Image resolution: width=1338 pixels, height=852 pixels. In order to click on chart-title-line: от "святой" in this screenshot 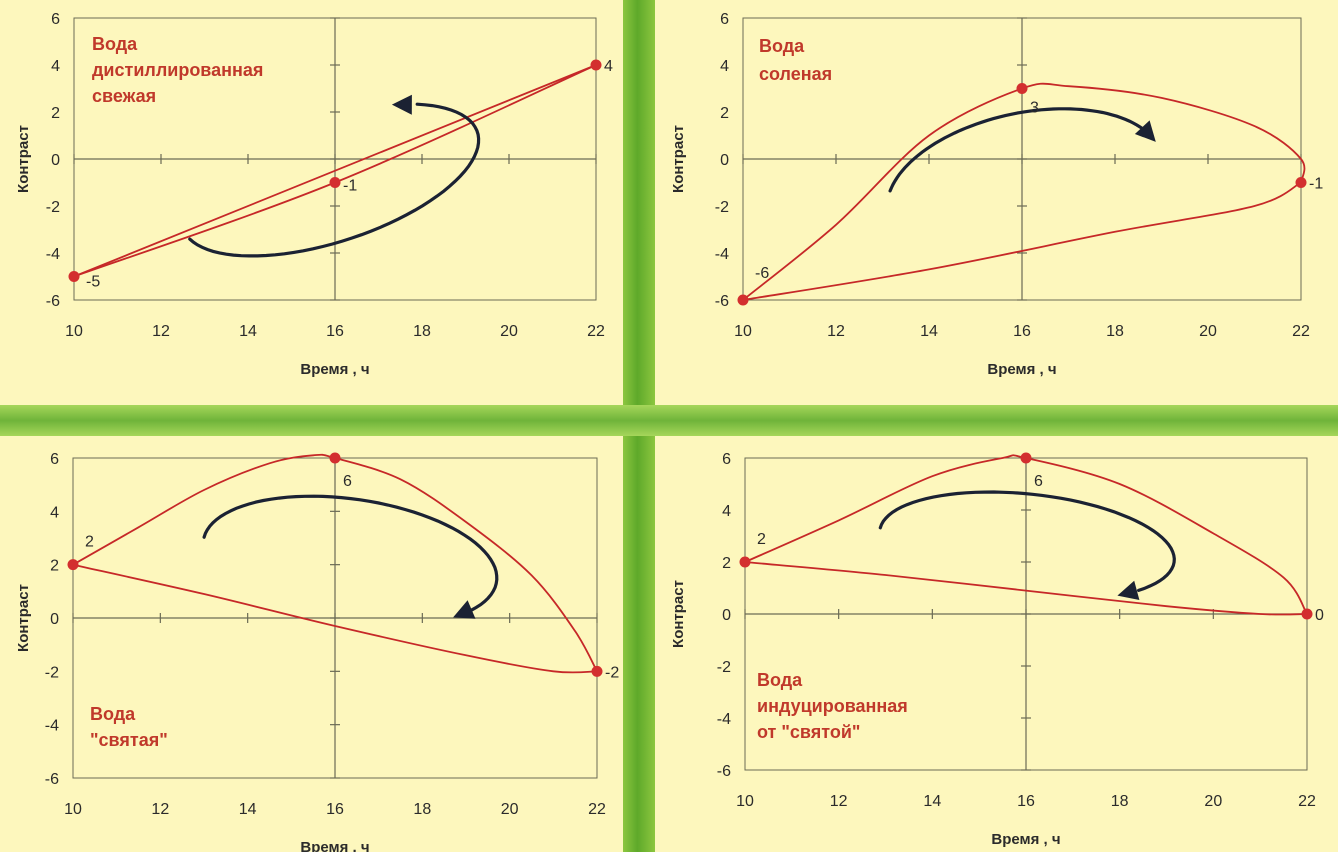, I will do `click(808, 732)`.